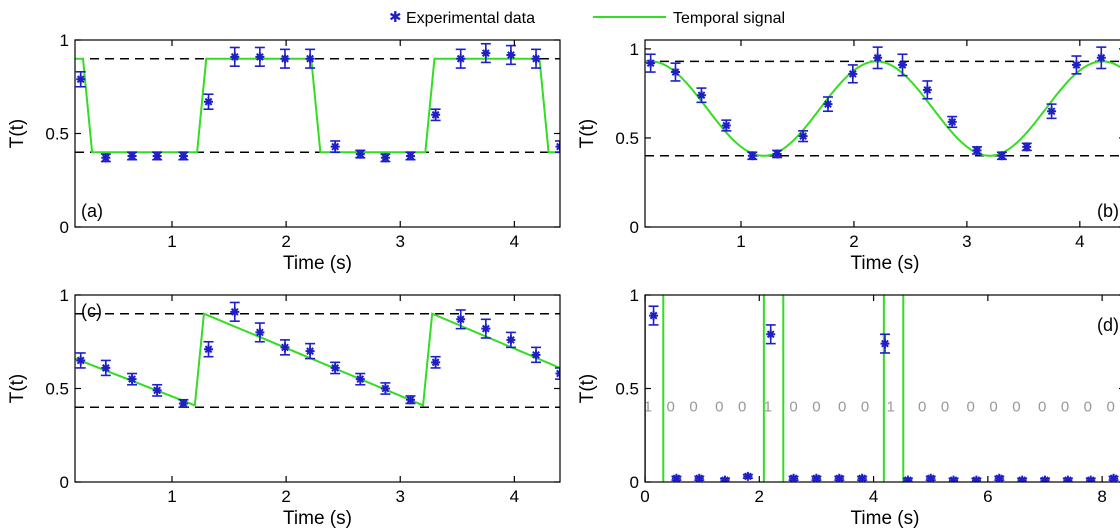  Describe the element at coordinates (1016, 406) in the screenshot. I see `bit-label-15: 0` at that location.